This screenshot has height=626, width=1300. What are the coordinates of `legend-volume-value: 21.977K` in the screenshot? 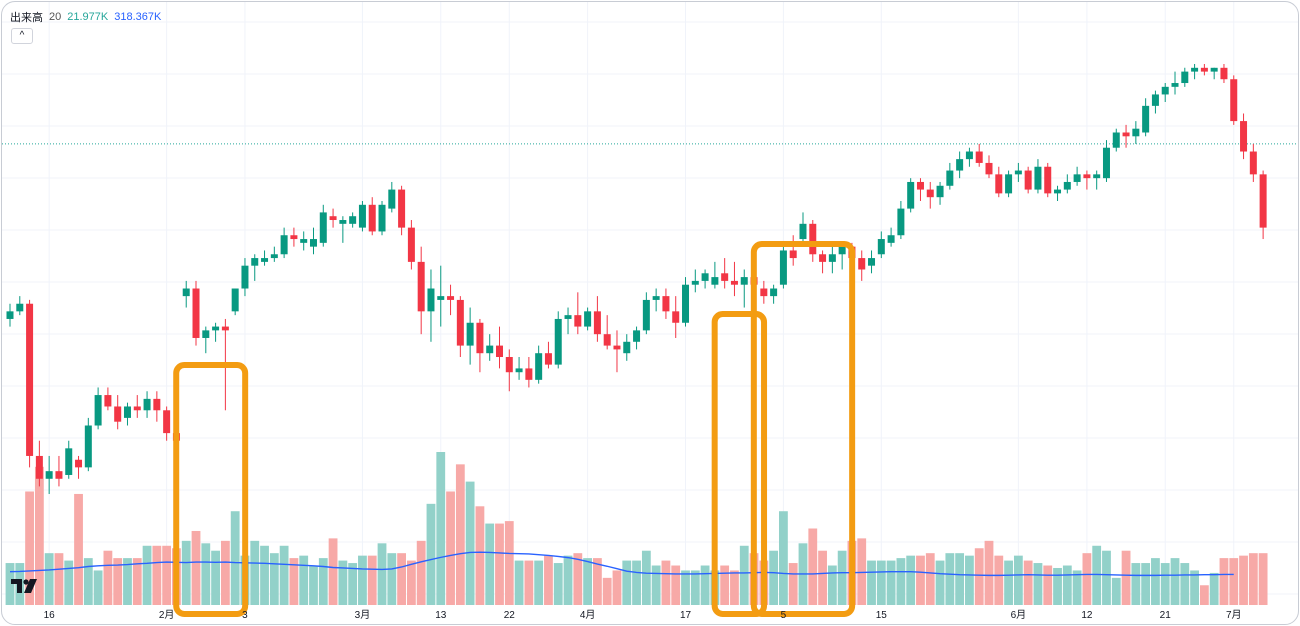 It's located at (88, 17).